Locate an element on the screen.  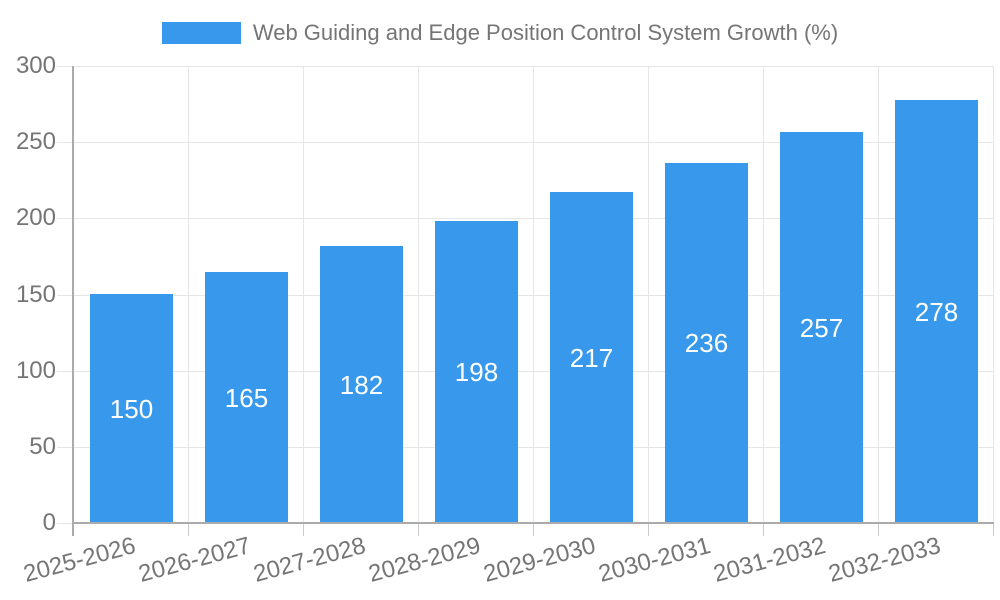
bar: 217 is located at coordinates (591, 357).